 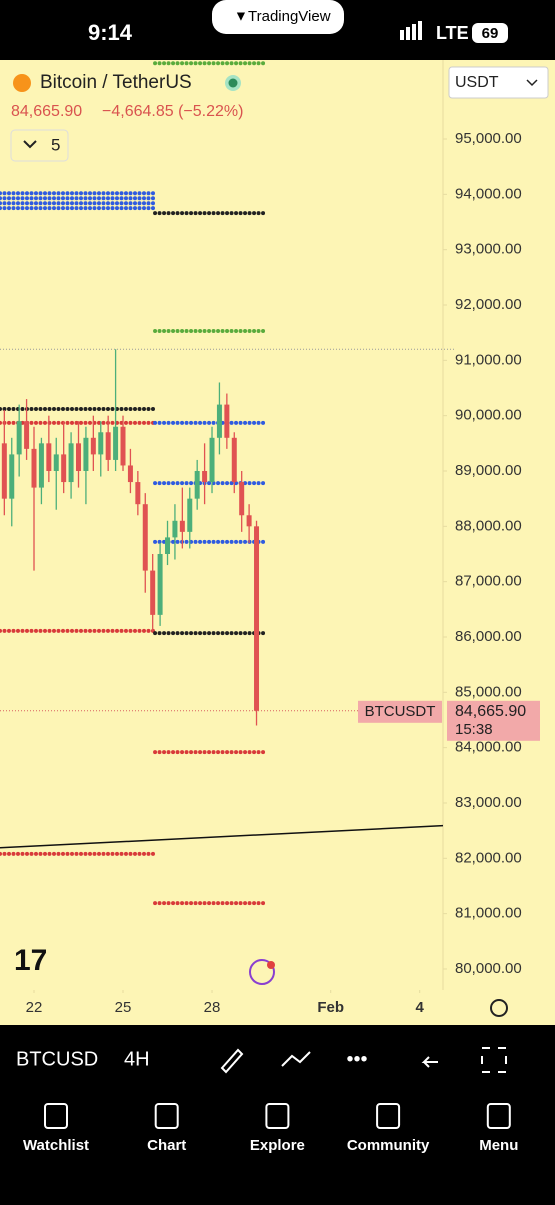 I want to click on app-pill, so click(x=278, y=17).